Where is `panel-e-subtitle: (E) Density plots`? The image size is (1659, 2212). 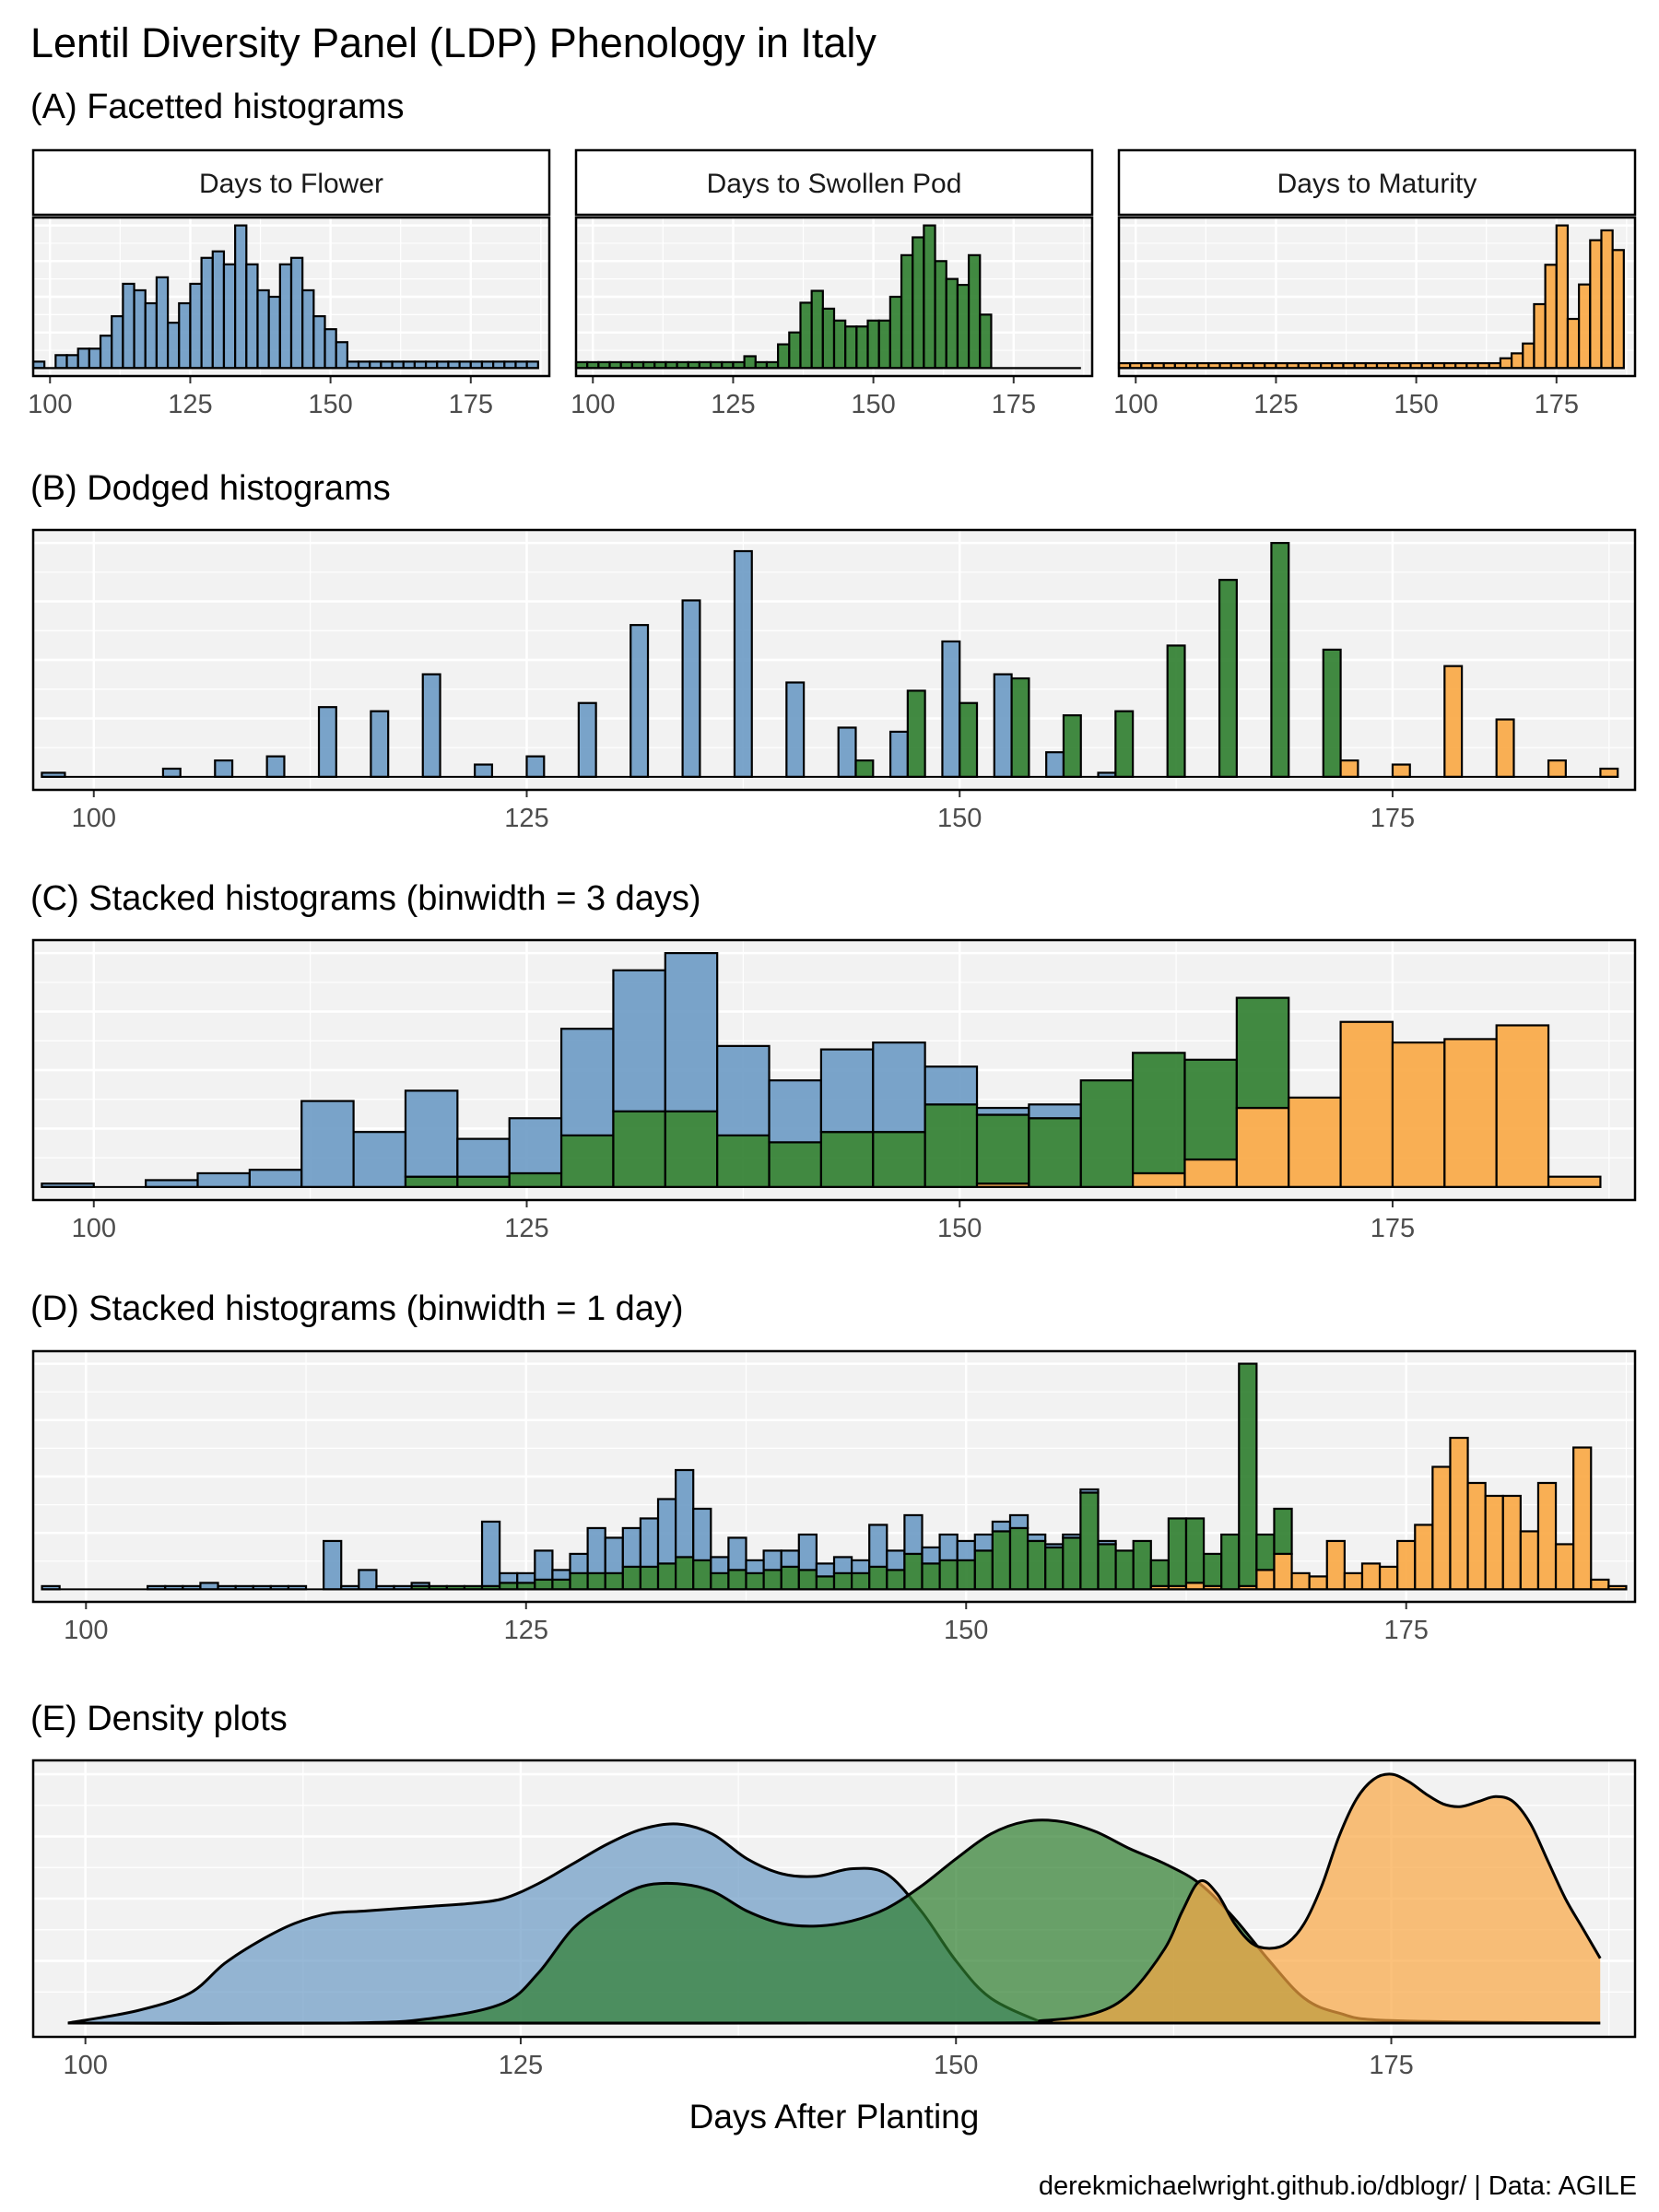
panel-e-subtitle: (E) Density plots is located at coordinates (159, 1719).